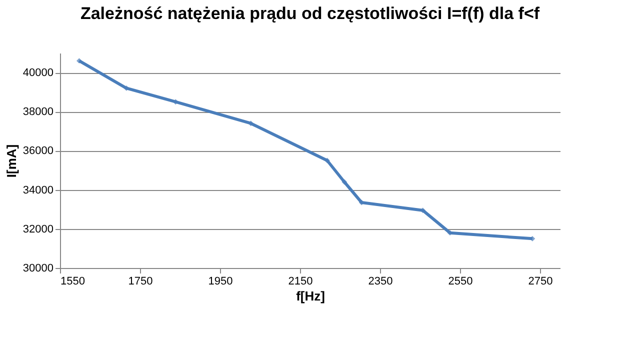  I want to click on y-tick-label: 34000, so click(38, 190).